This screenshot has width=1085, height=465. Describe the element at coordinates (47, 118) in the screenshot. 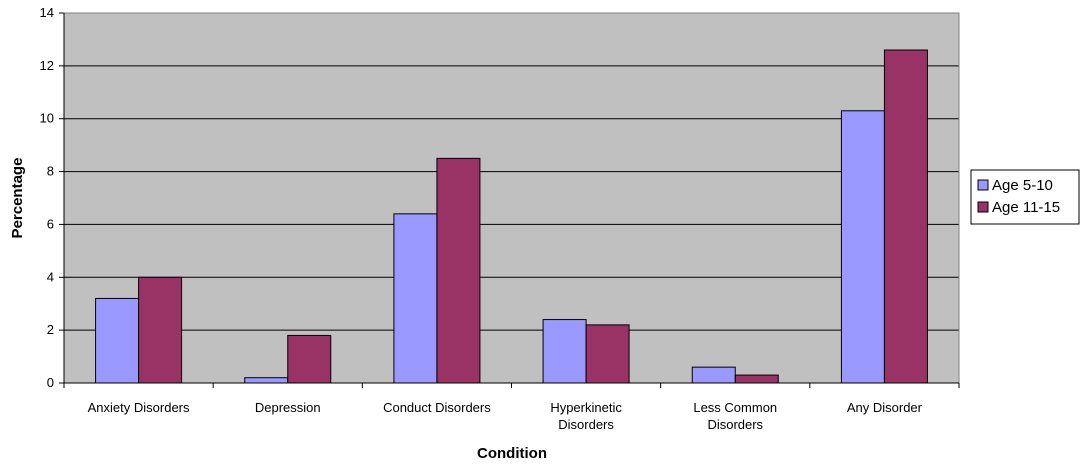

I see `y-tick-label: 10` at that location.